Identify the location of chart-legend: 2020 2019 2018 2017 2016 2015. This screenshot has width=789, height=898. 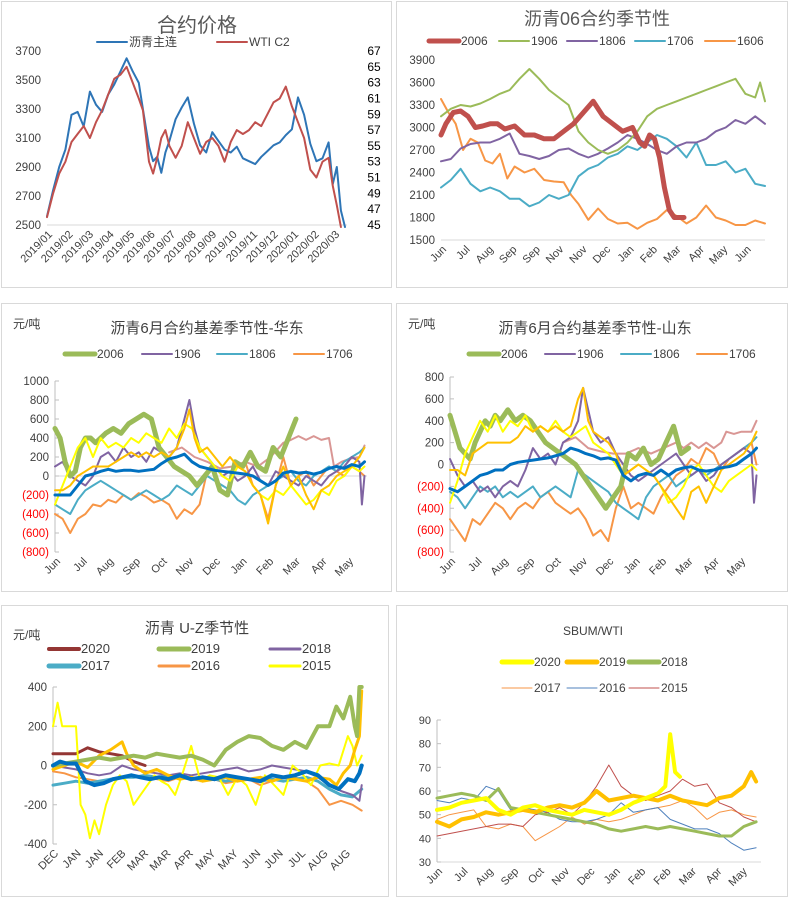
(593, 675).